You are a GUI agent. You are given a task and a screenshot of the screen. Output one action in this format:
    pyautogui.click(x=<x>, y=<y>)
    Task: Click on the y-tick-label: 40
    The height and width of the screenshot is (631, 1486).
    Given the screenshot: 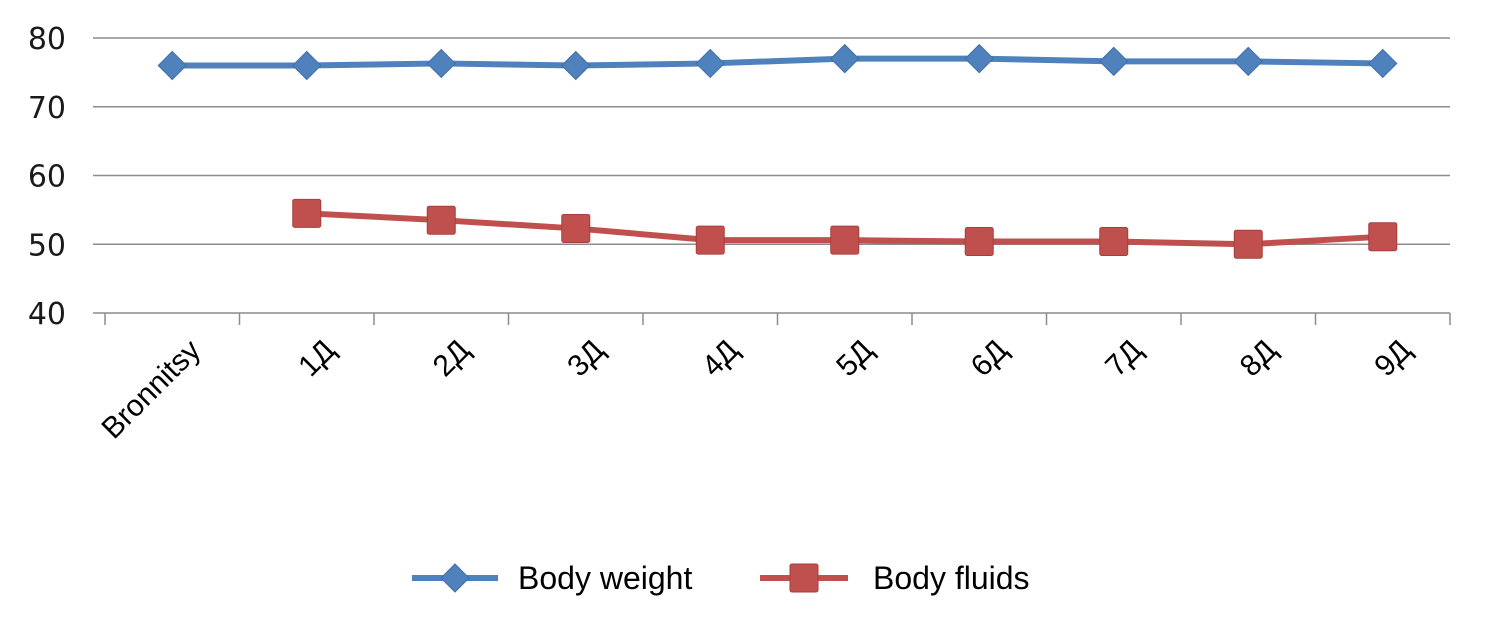 What is the action you would take?
    pyautogui.click(x=47, y=314)
    